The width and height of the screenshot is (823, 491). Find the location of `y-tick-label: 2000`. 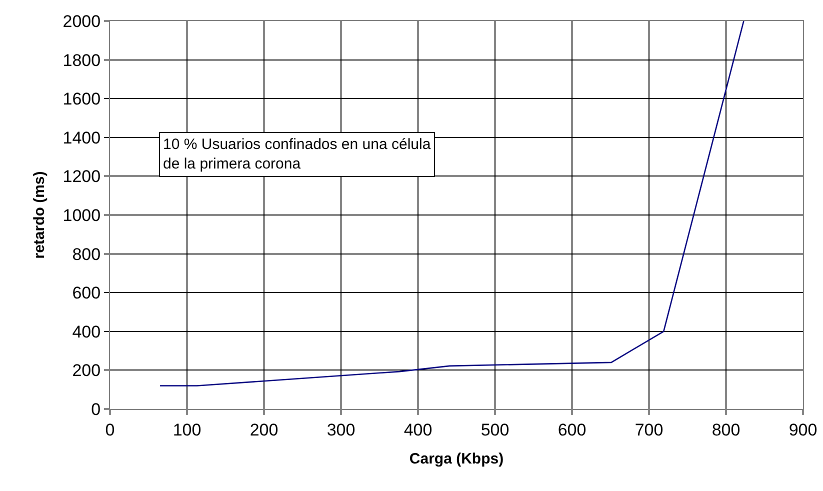

y-tick-label: 2000 is located at coordinates (81, 21).